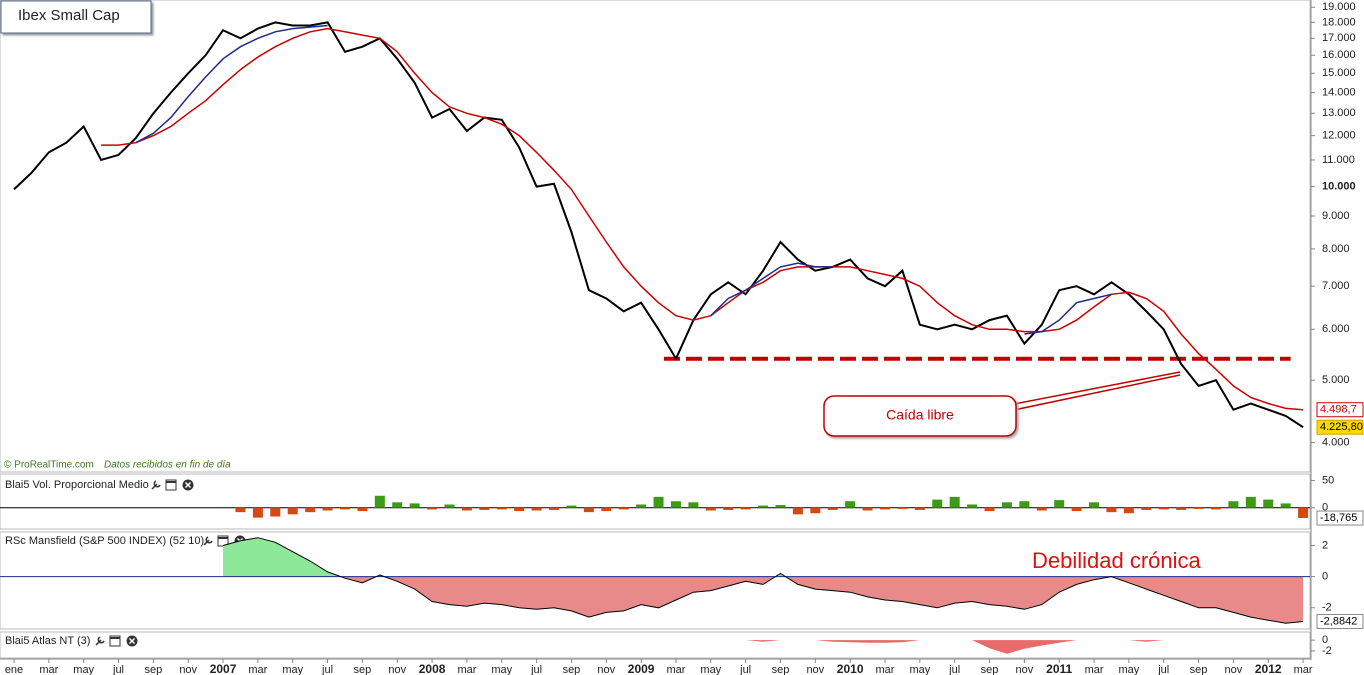 This screenshot has height=675, width=1364. Describe the element at coordinates (1339, 22) in the screenshot. I see `y-tick-label: 18.000` at that location.